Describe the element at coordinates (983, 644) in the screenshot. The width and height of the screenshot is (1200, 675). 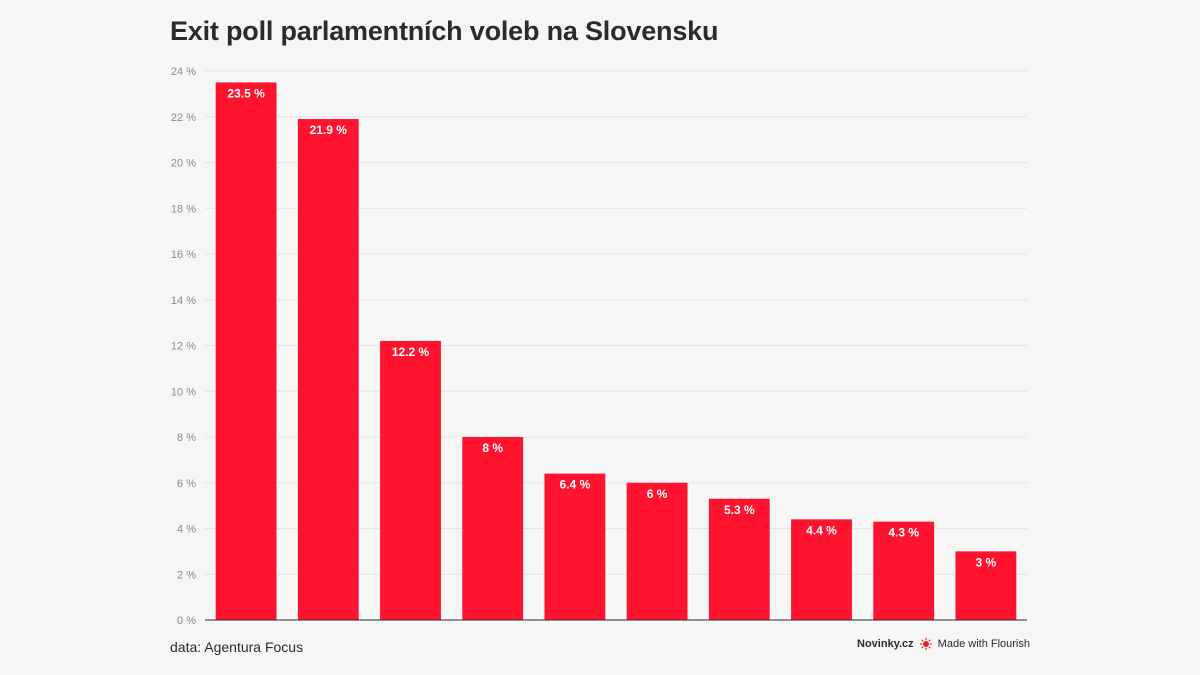
I see `flourish-credit-link: Made with Flourish` at that location.